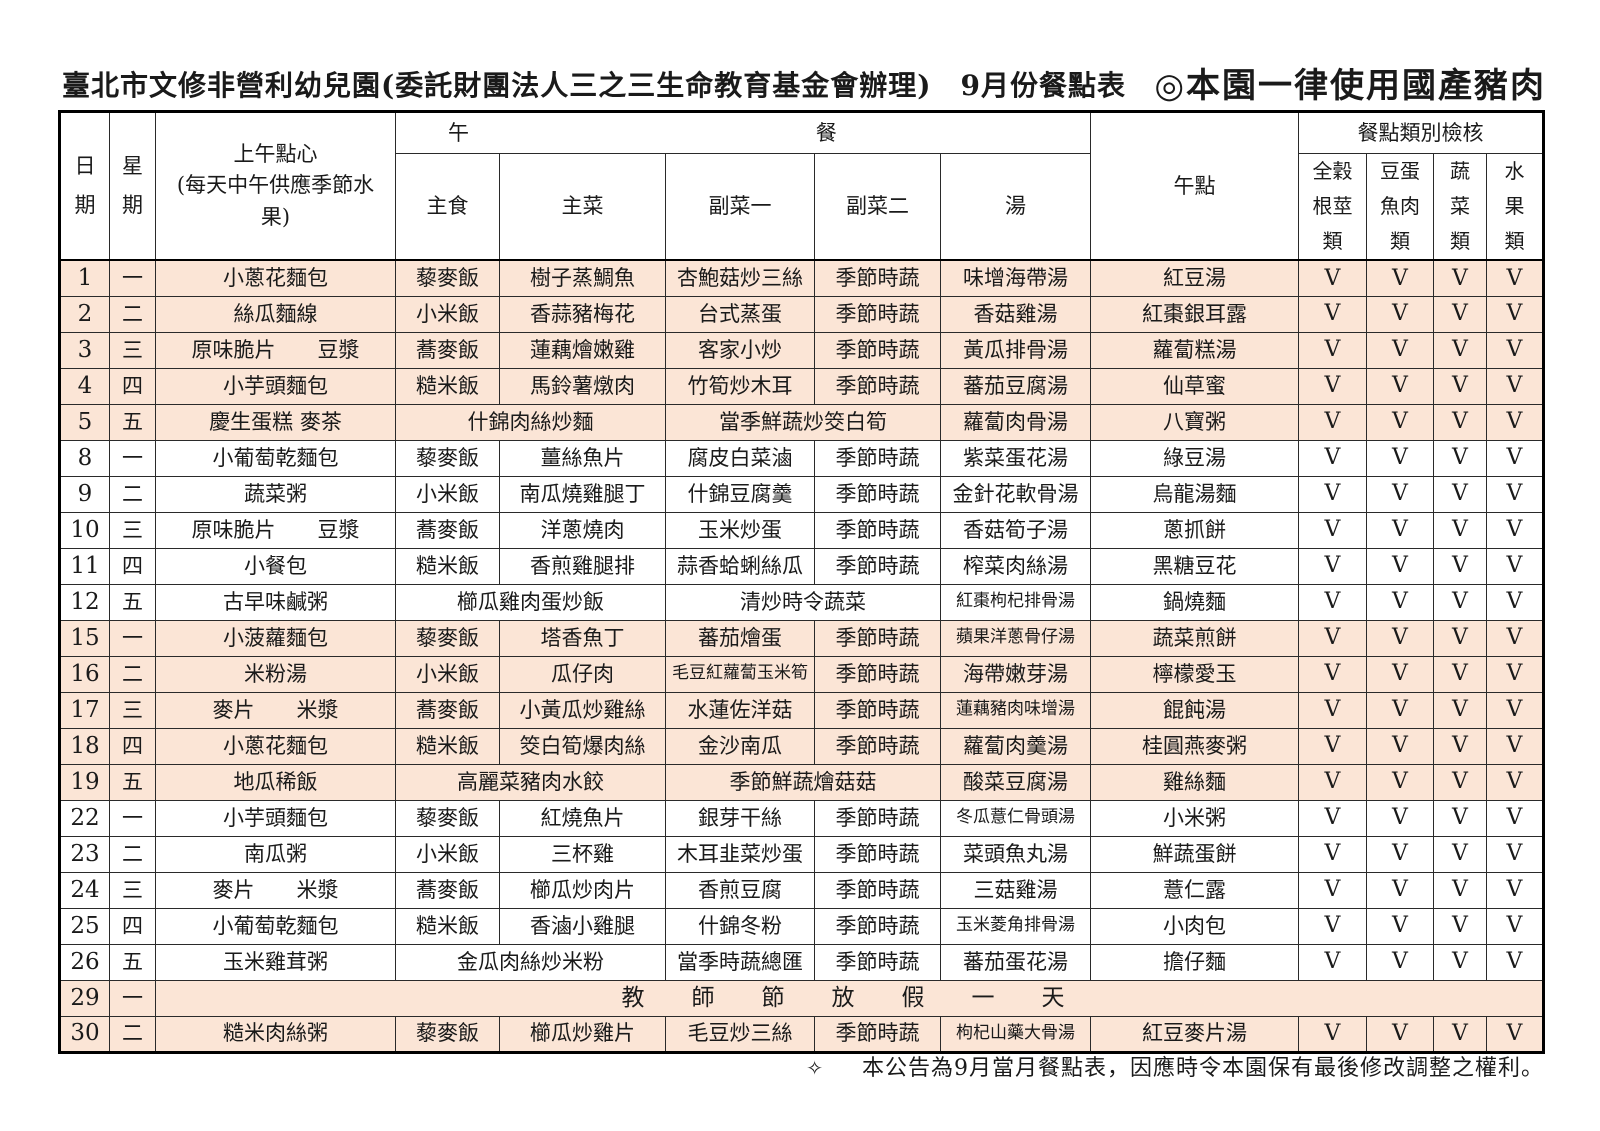 Image resolution: width=1600 pixels, height=1131 pixels. I want to click on pork-origin-note: ◎本園一律使用國產豬肉, so click(1350, 86).